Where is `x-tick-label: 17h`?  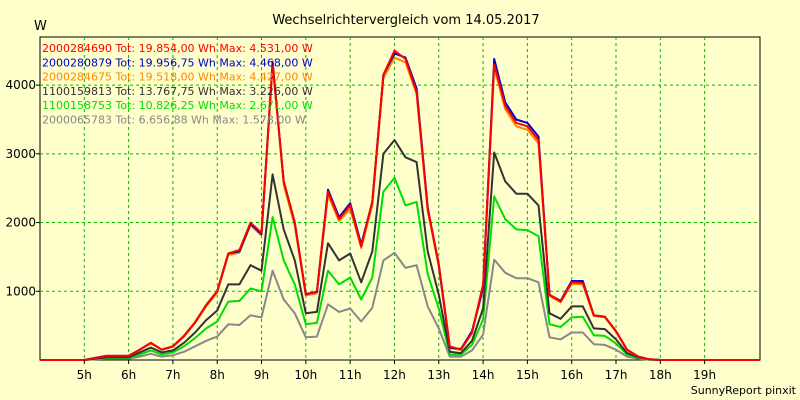 x-tick-label: 17h is located at coordinates (616, 375).